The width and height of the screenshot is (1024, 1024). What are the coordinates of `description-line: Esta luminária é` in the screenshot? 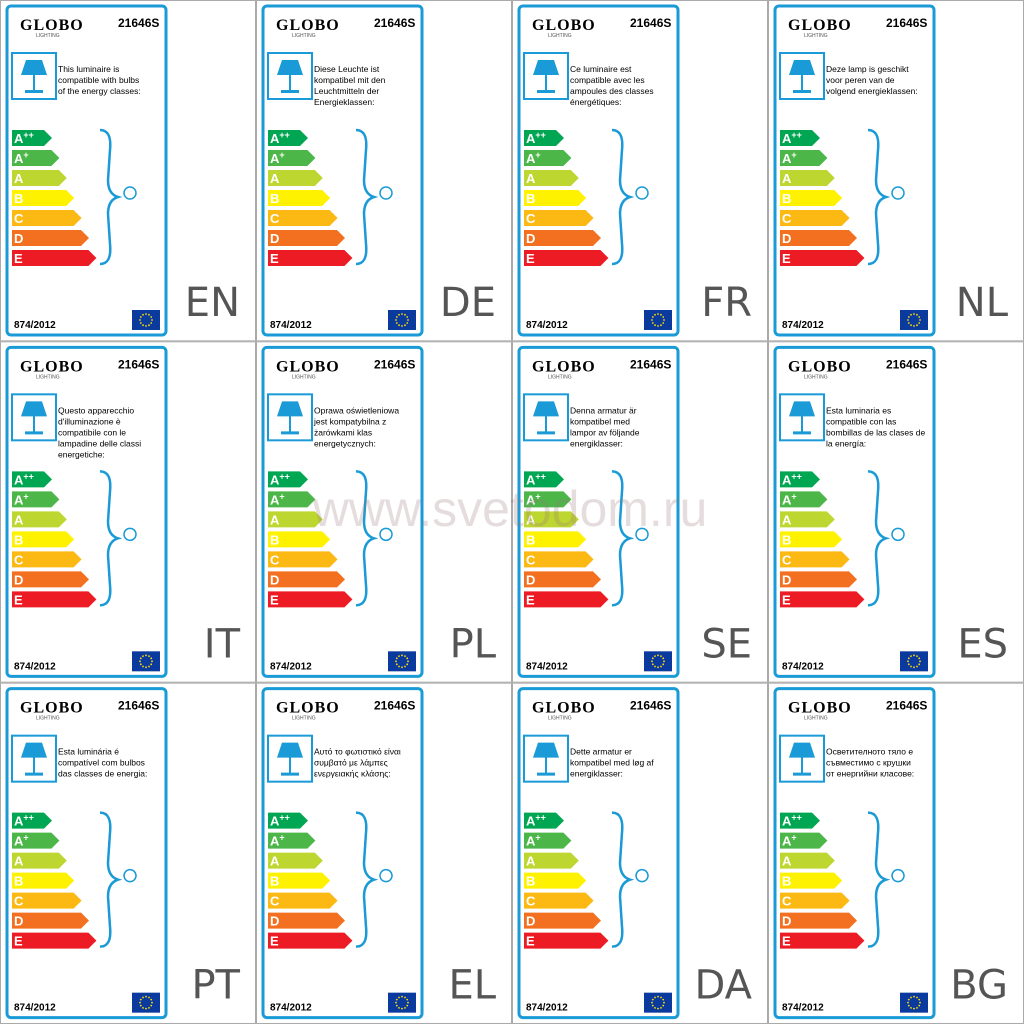 It's located at (88, 752).